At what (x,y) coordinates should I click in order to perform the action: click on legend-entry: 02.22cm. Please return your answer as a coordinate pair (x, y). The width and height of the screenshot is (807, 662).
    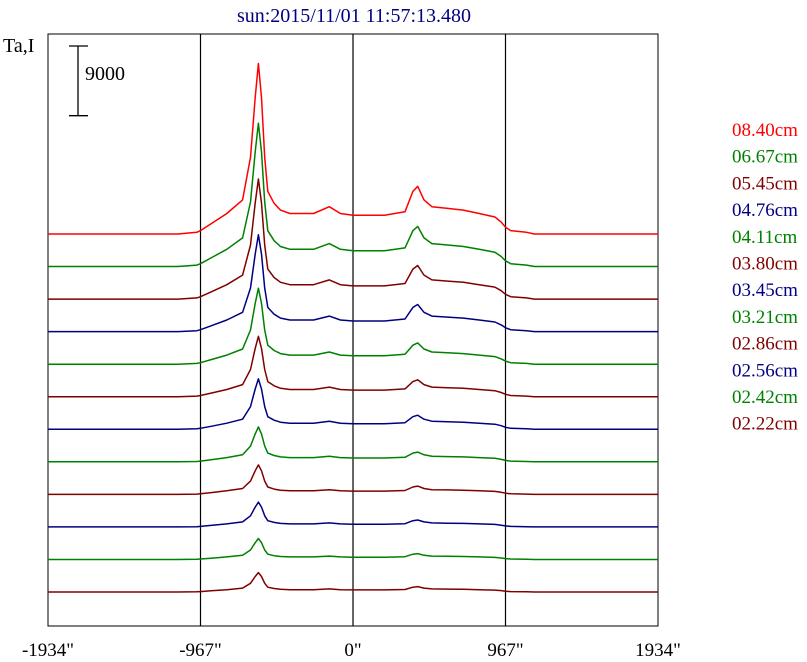
    Looking at the image, I should click on (765, 424).